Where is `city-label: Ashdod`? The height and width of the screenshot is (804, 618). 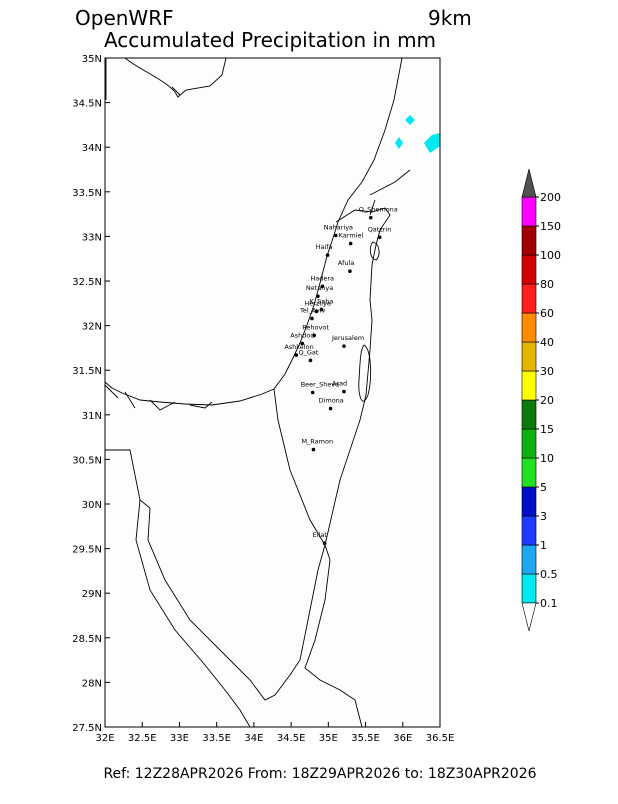
city-label: Ashdod is located at coordinates (302, 335).